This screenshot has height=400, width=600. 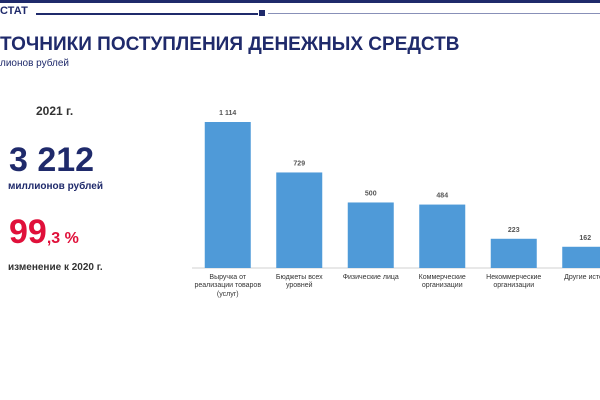 What do you see at coordinates (52, 160) in the screenshot?
I see `total-value: 3 212` at bounding box center [52, 160].